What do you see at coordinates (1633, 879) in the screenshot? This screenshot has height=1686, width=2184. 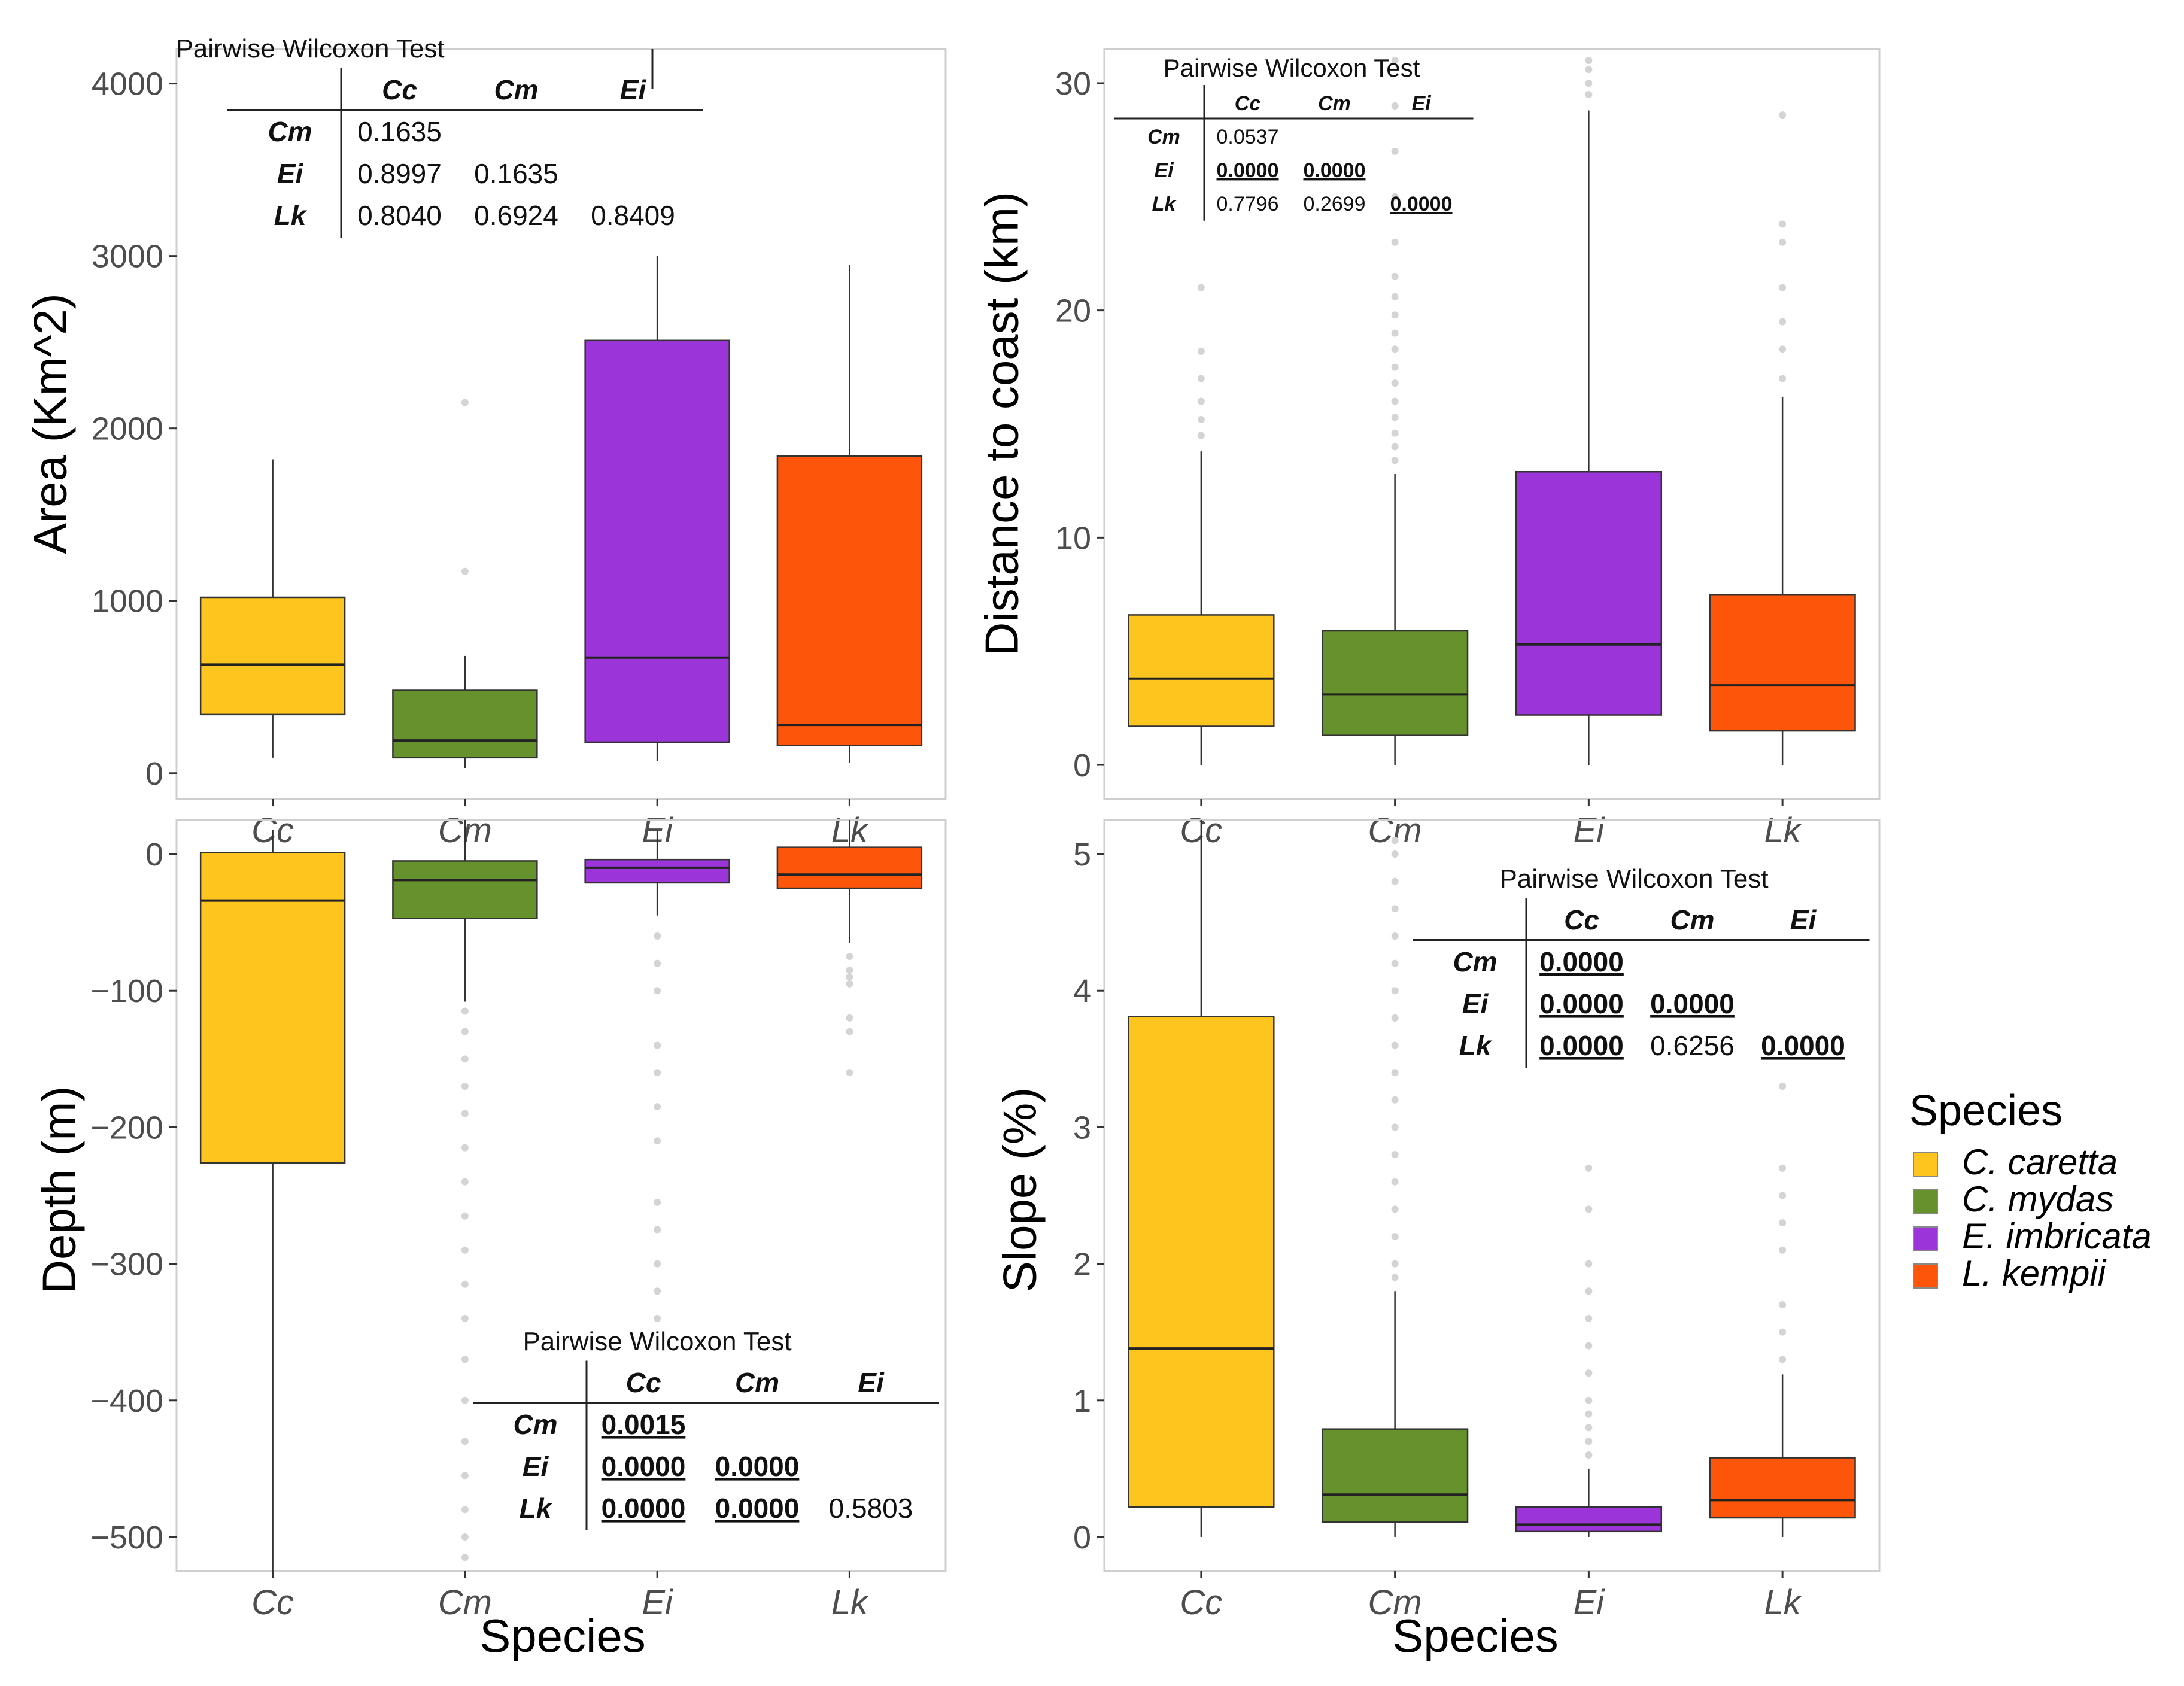 I see `wilcoxon-title: Pairwise Wilcoxon Test` at bounding box center [1633, 879].